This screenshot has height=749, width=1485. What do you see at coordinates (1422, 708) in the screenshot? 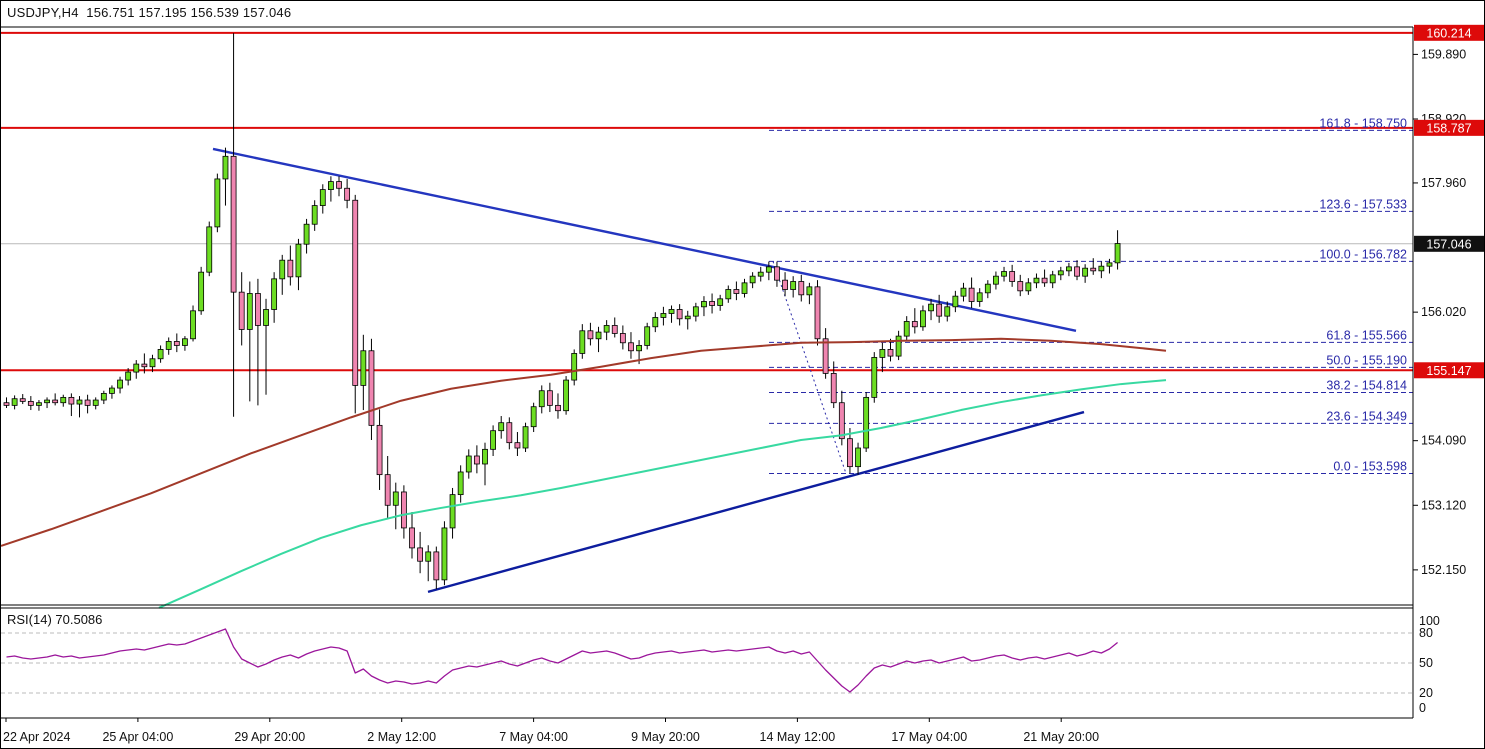
I see `rsi-axis-label: 0` at bounding box center [1422, 708].